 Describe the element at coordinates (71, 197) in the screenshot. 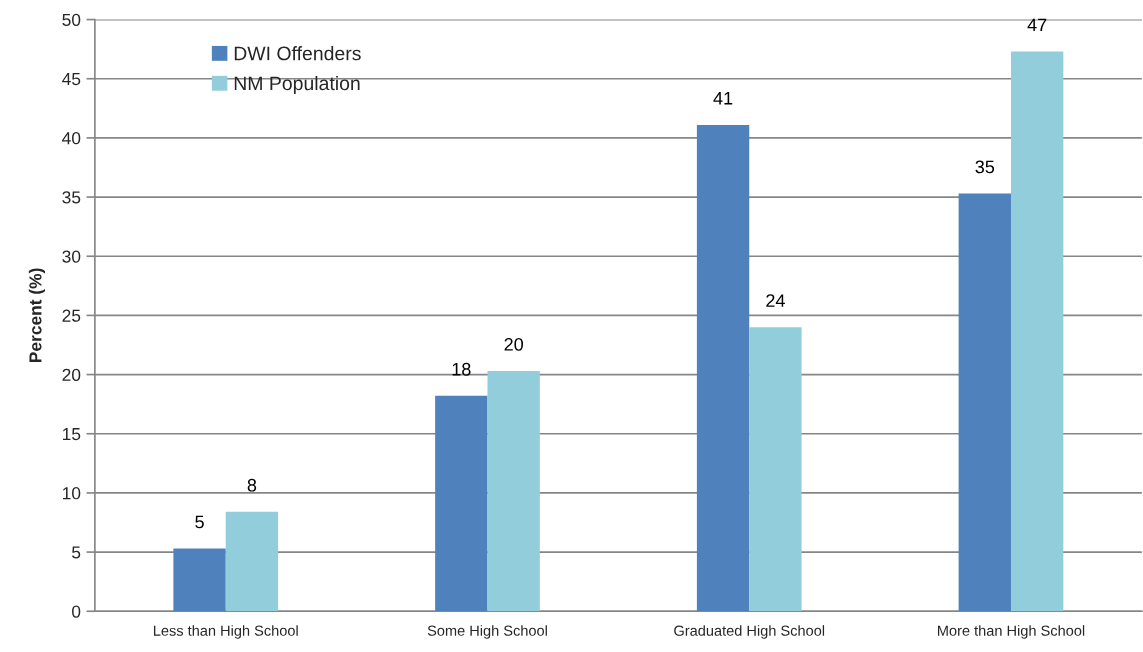

I see `y-tick-label: 35` at that location.